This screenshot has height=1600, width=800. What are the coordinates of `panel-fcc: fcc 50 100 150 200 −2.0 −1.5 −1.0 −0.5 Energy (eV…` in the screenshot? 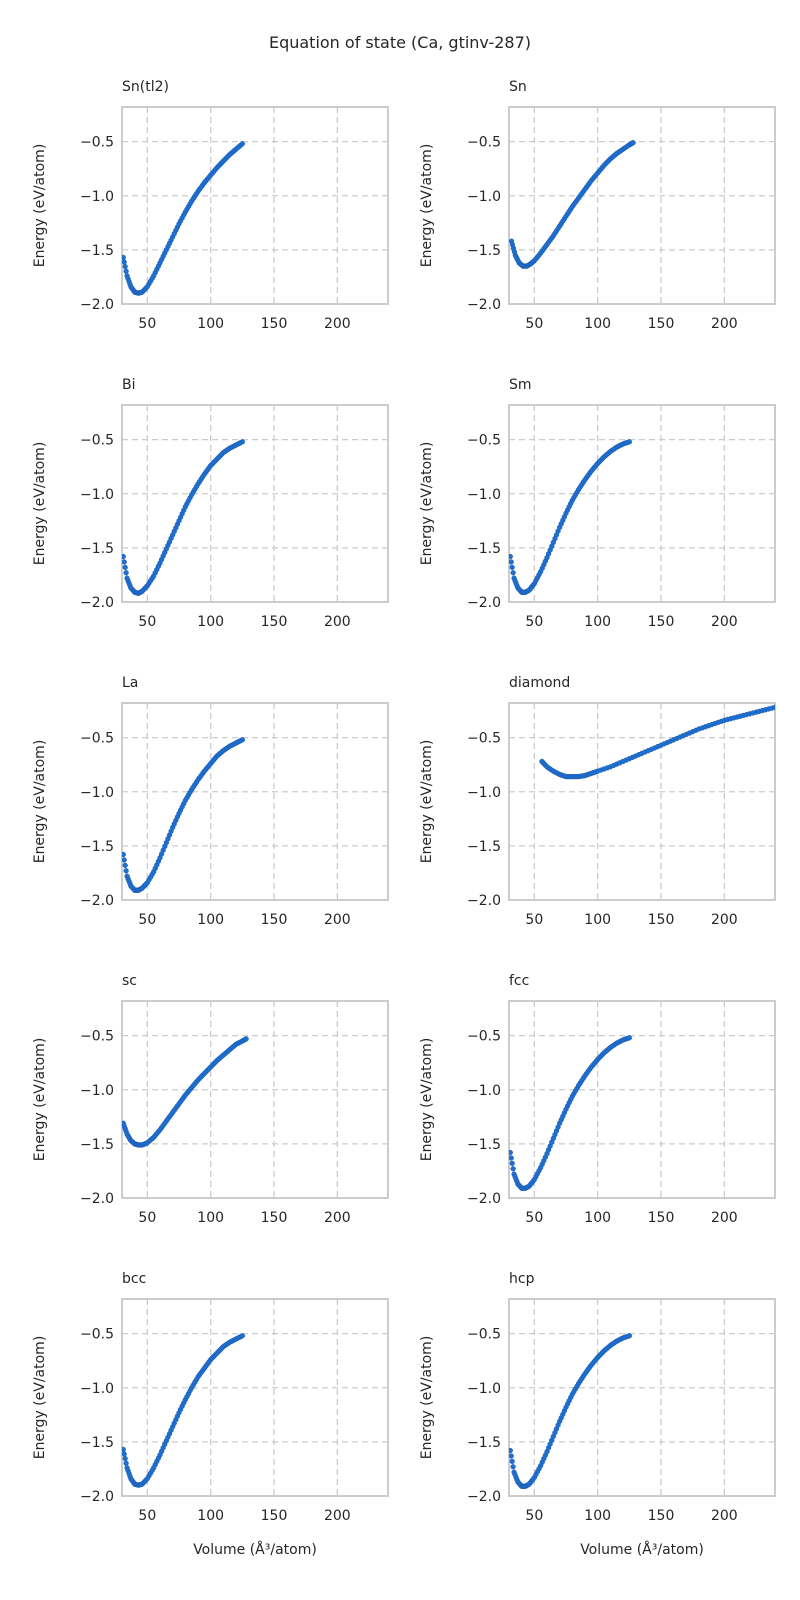 It's located at (597, 1099).